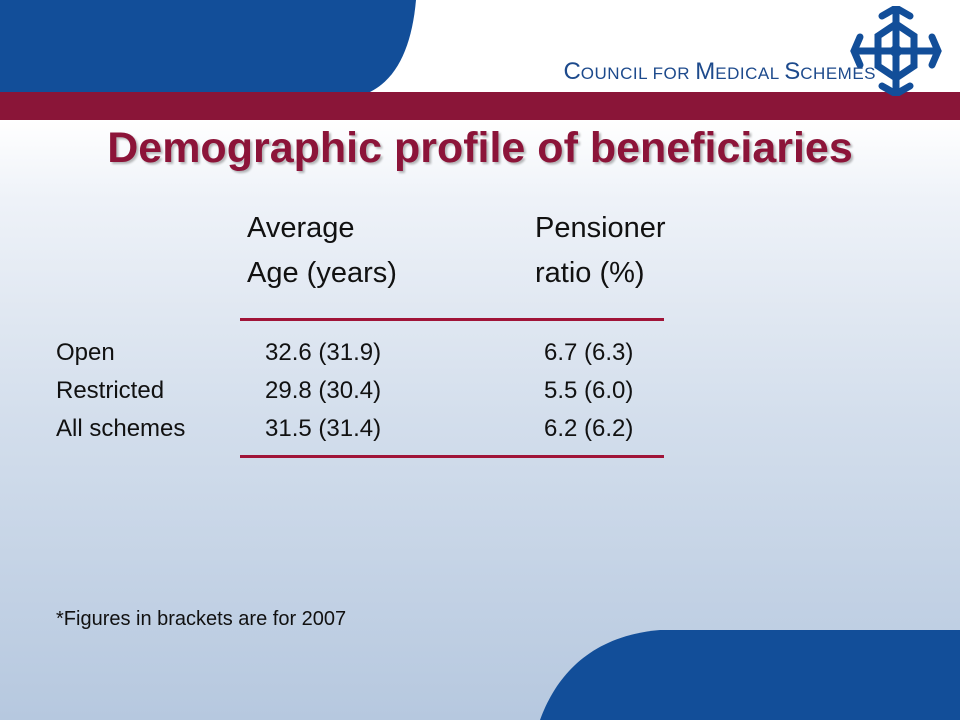  Describe the element at coordinates (85, 352) in the screenshot. I see `row-label-open: Open` at that location.